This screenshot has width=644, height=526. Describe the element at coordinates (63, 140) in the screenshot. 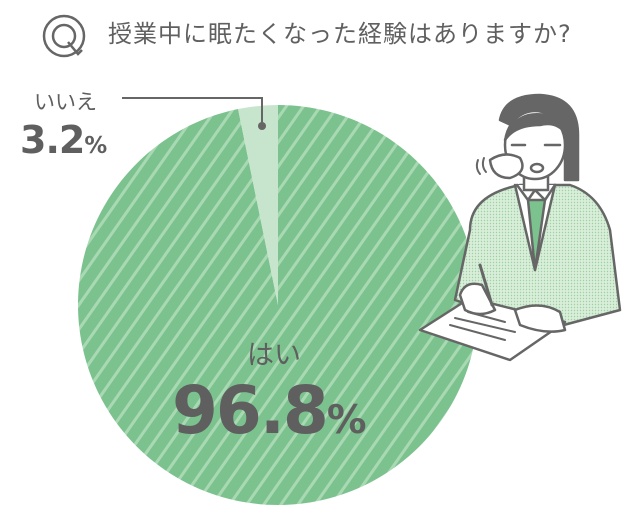

I see `slice-value-no: 3.2%` at that location.